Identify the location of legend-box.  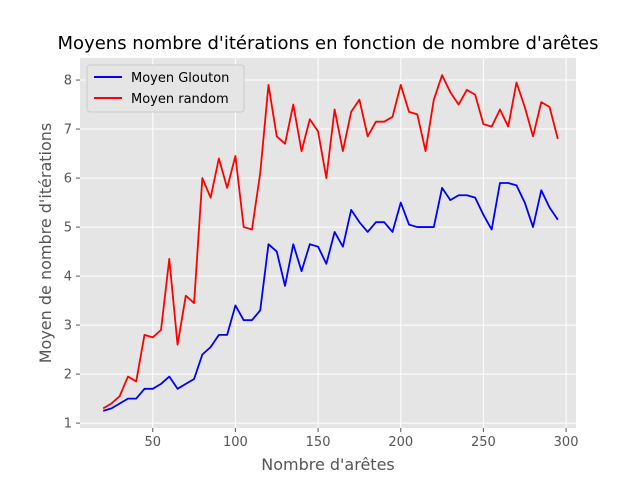
(165, 88).